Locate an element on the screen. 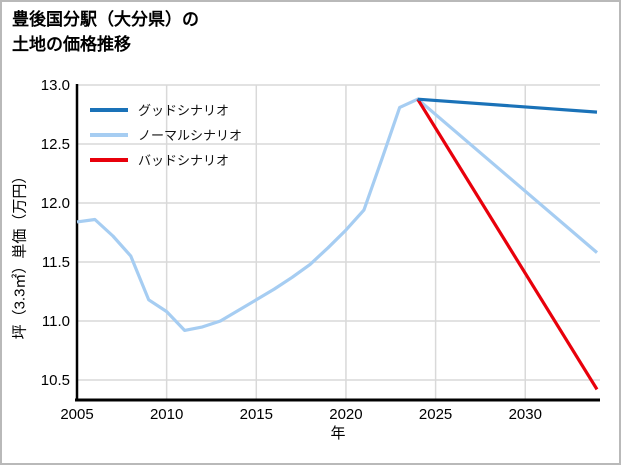 This screenshot has height=465, width=621. legend-label: ノーマルシナリオ is located at coordinates (190, 135).